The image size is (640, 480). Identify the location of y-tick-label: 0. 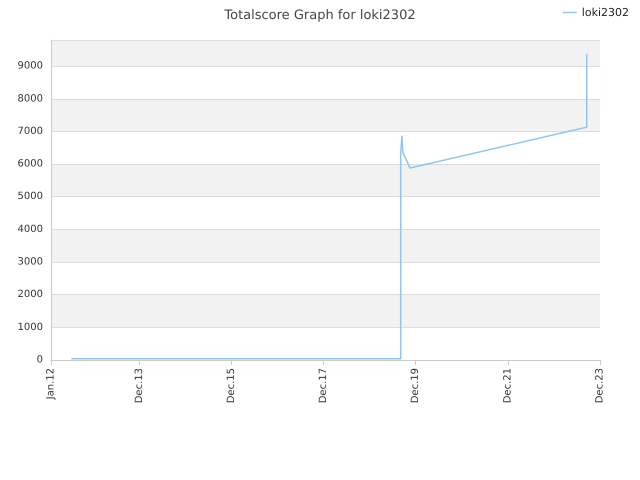
(39, 360).